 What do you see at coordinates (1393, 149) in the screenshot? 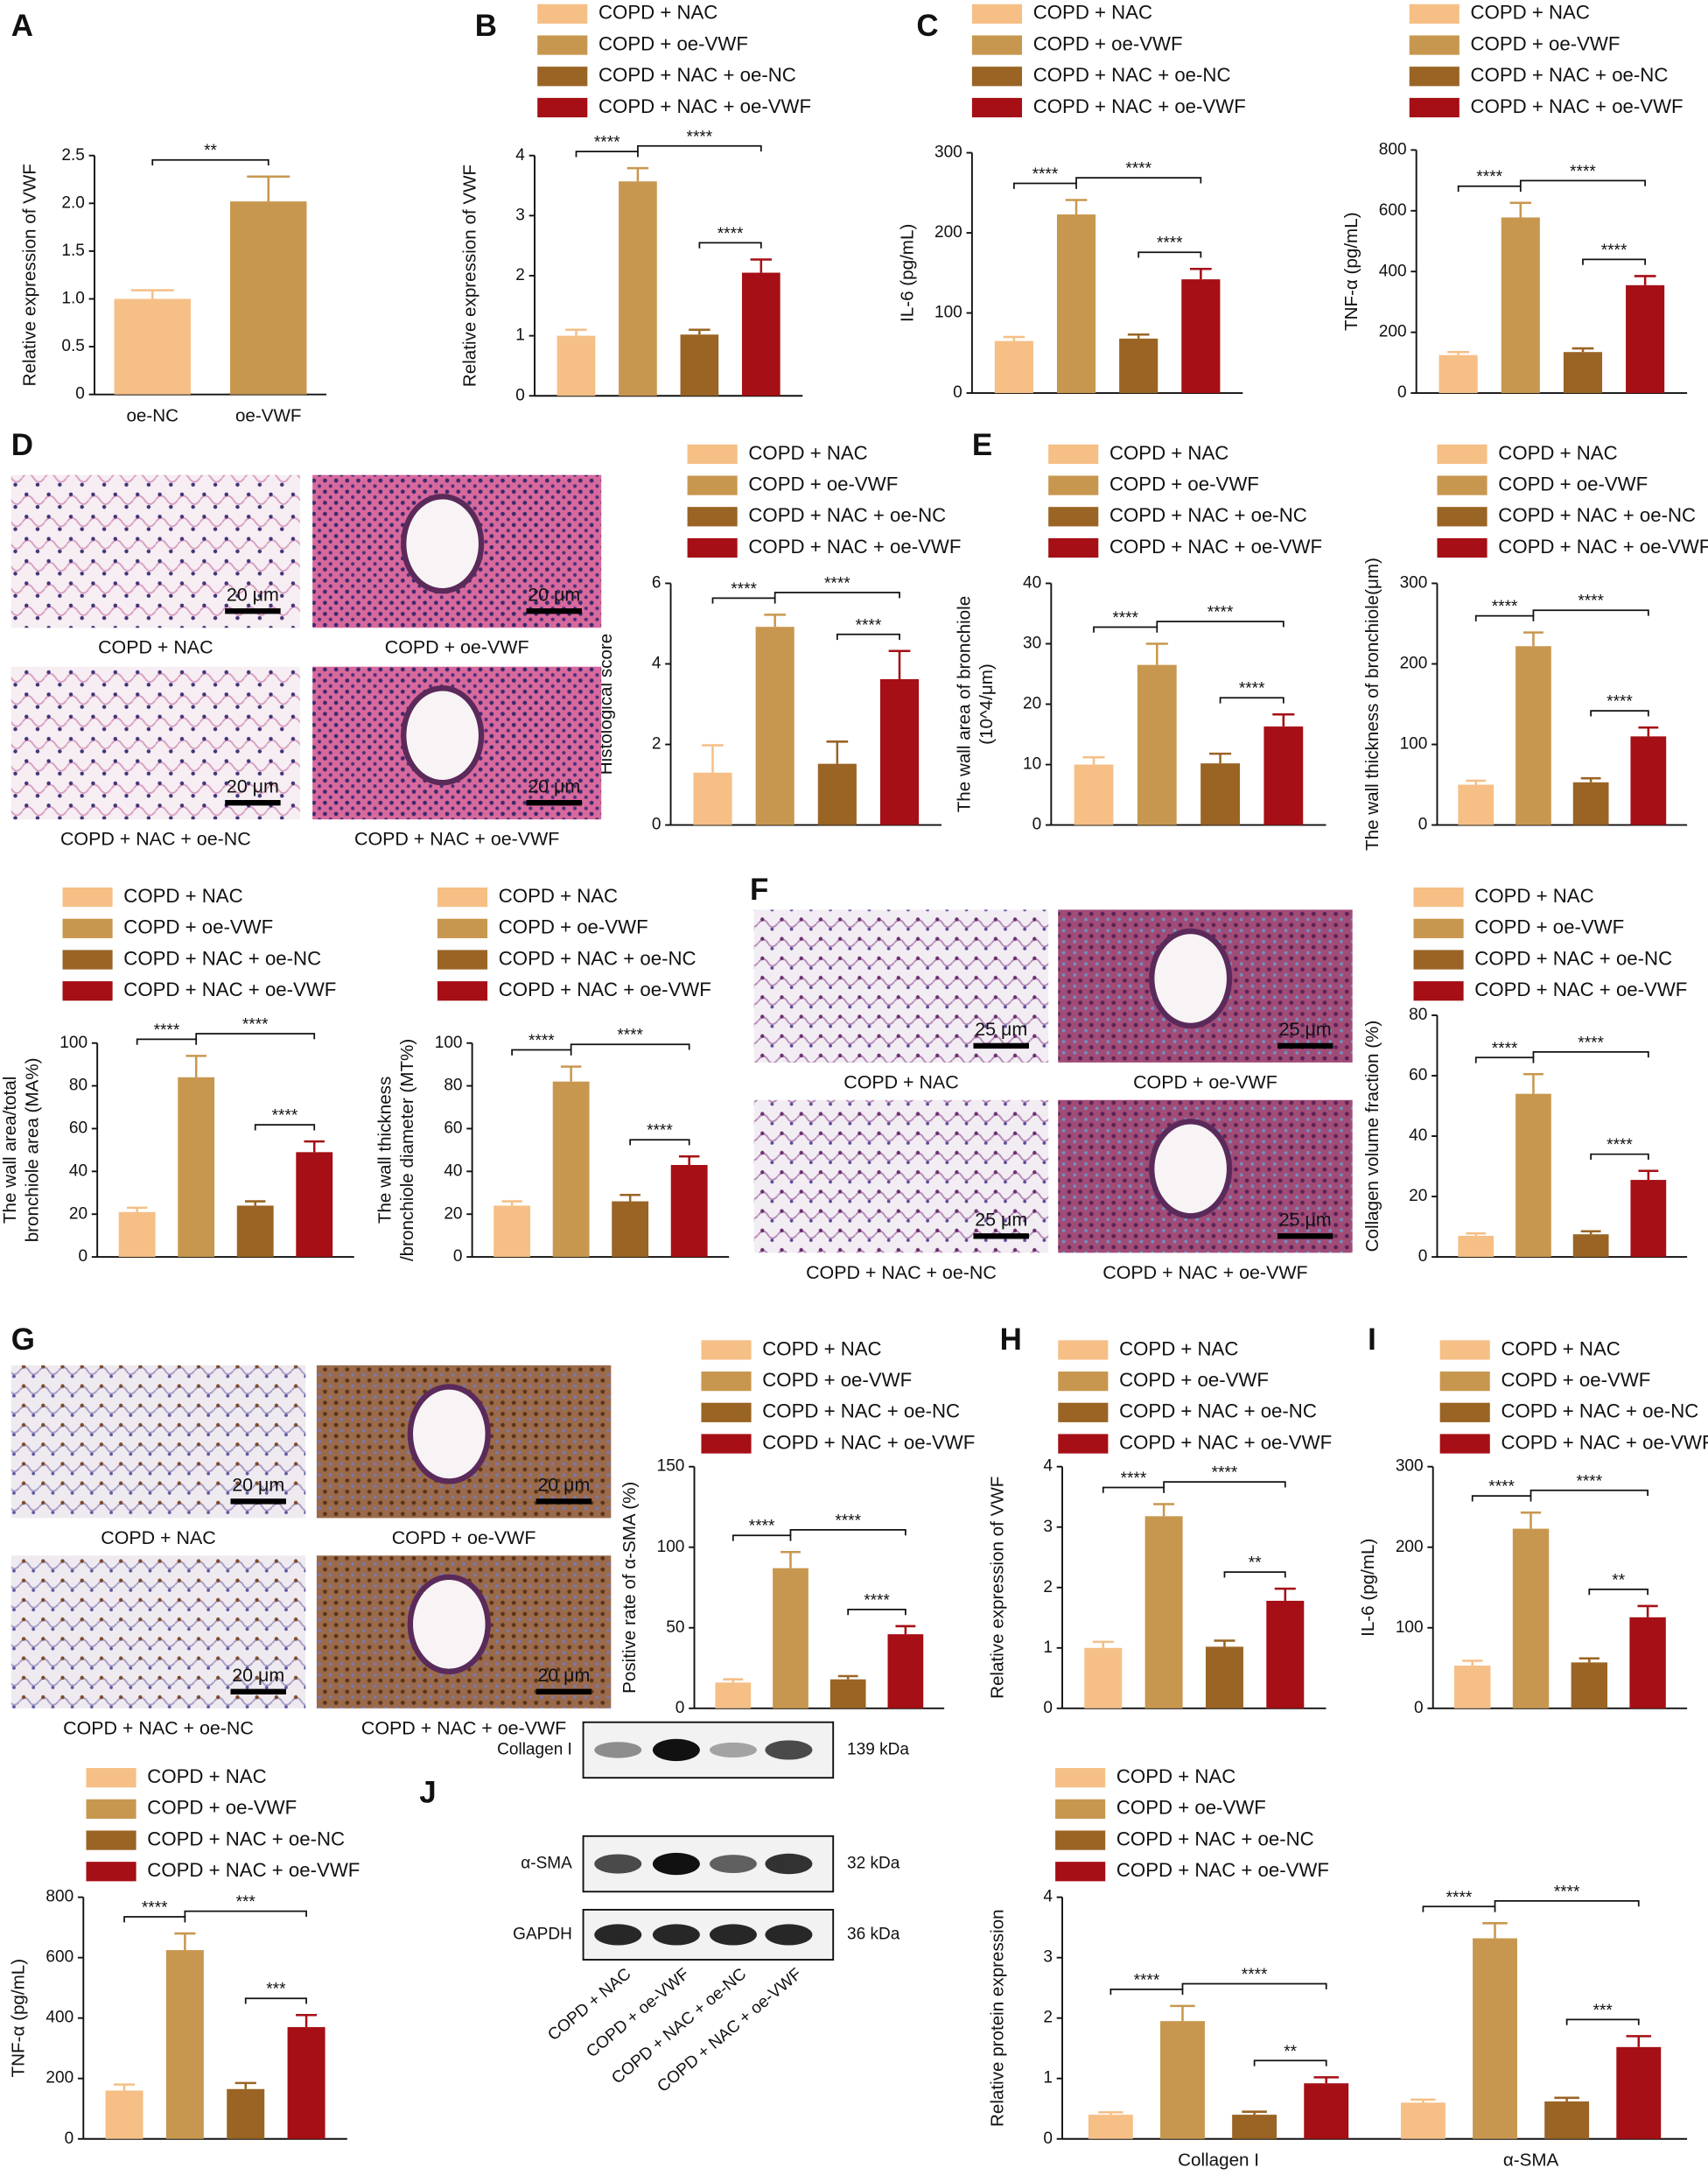
I see `y-tick-label: 800` at bounding box center [1393, 149].